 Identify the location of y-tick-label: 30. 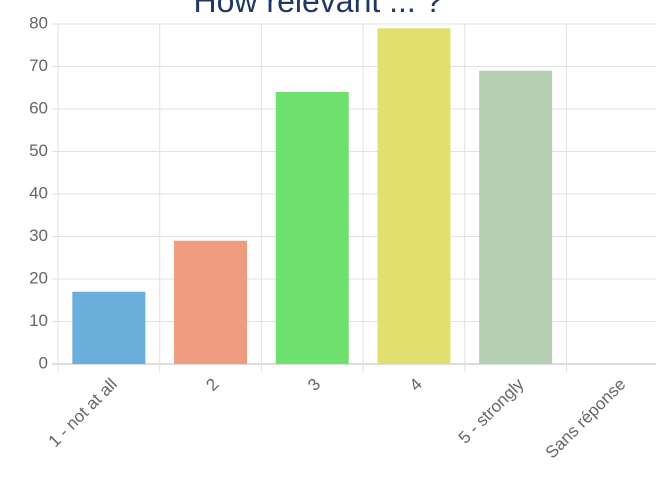
(38, 235).